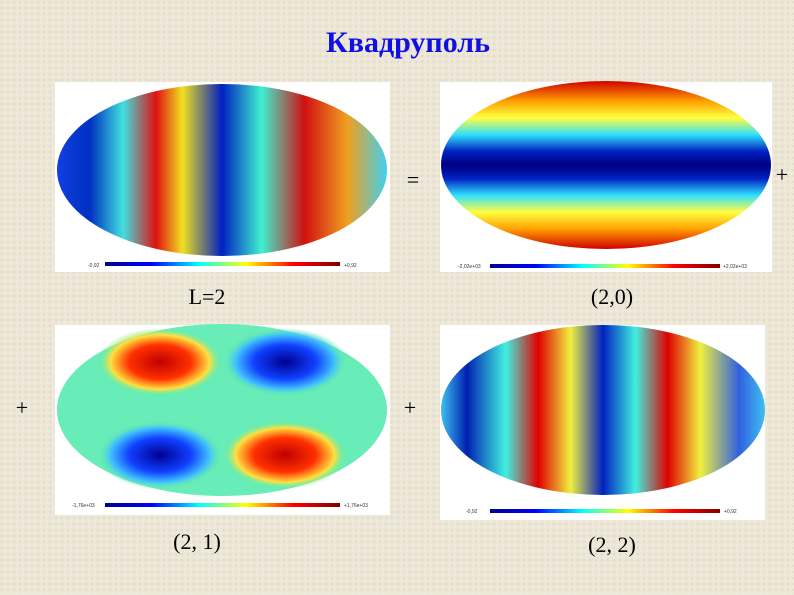 This screenshot has height=595, width=794. Describe the element at coordinates (606, 176) in the screenshot. I see `map-panel: -2,02e+03 +2,02e+03` at that location.